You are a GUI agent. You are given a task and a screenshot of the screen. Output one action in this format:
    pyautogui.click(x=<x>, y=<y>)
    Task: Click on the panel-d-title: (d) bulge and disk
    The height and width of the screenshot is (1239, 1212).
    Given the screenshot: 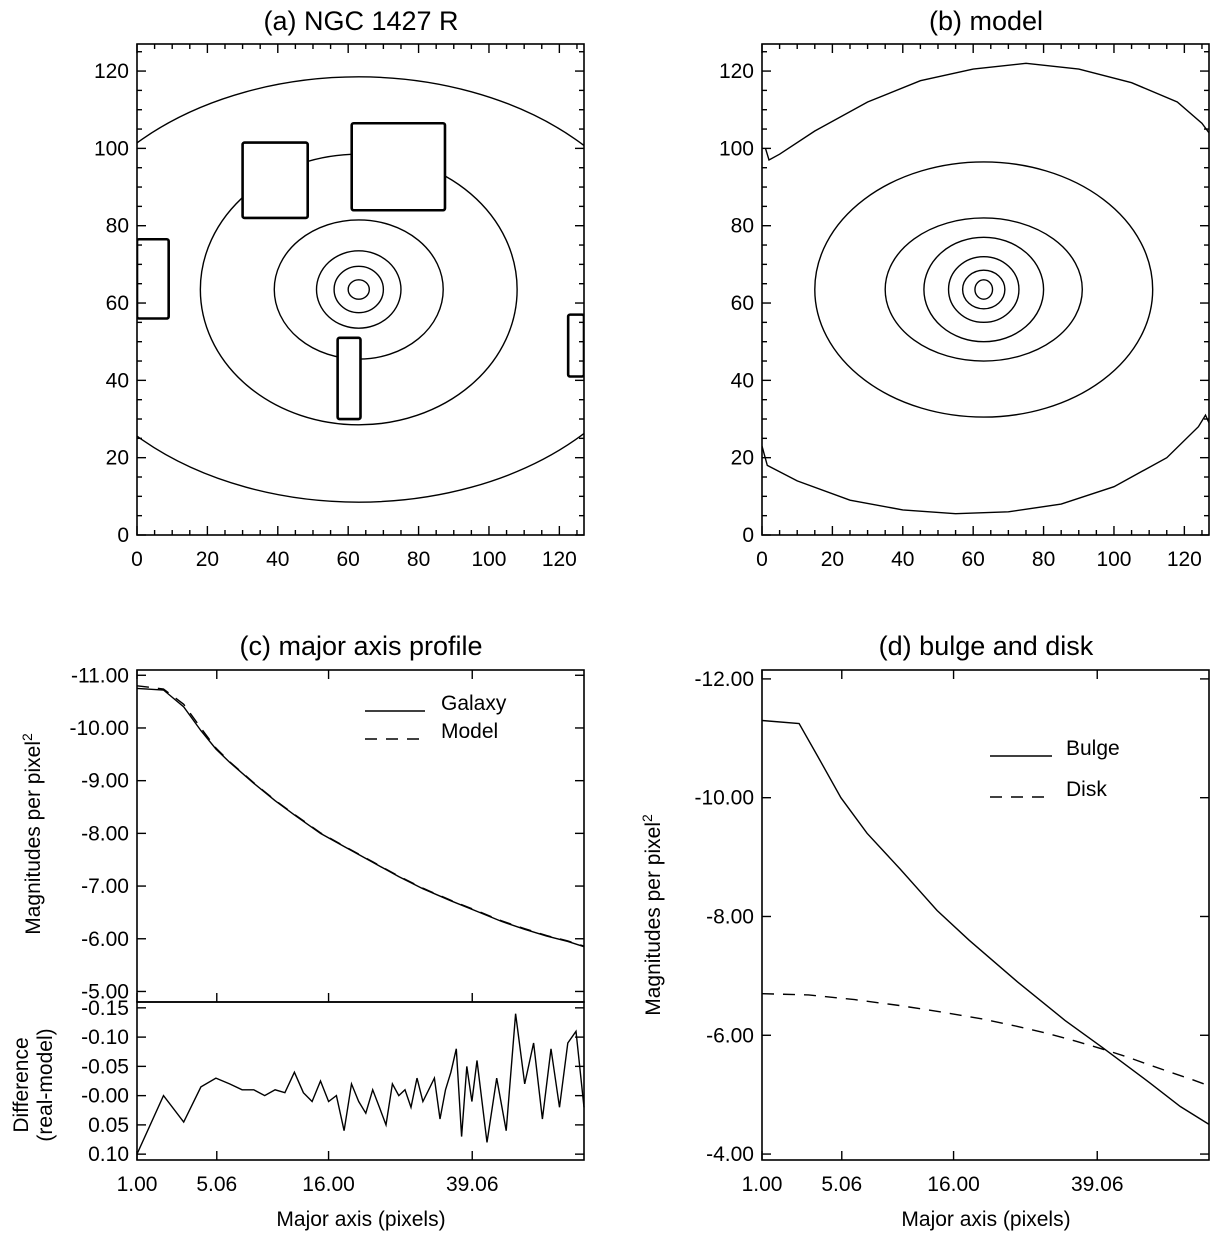 What is the action you would take?
    pyautogui.click(x=986, y=646)
    